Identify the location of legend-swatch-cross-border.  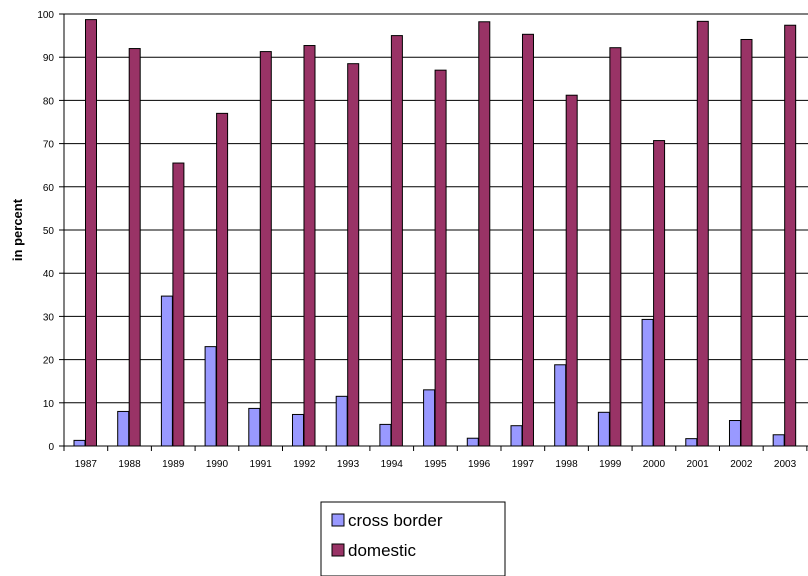
(338, 520).